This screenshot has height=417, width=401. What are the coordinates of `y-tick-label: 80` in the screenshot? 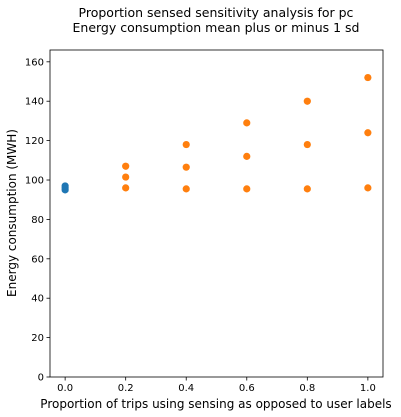 It's located at (37, 220).